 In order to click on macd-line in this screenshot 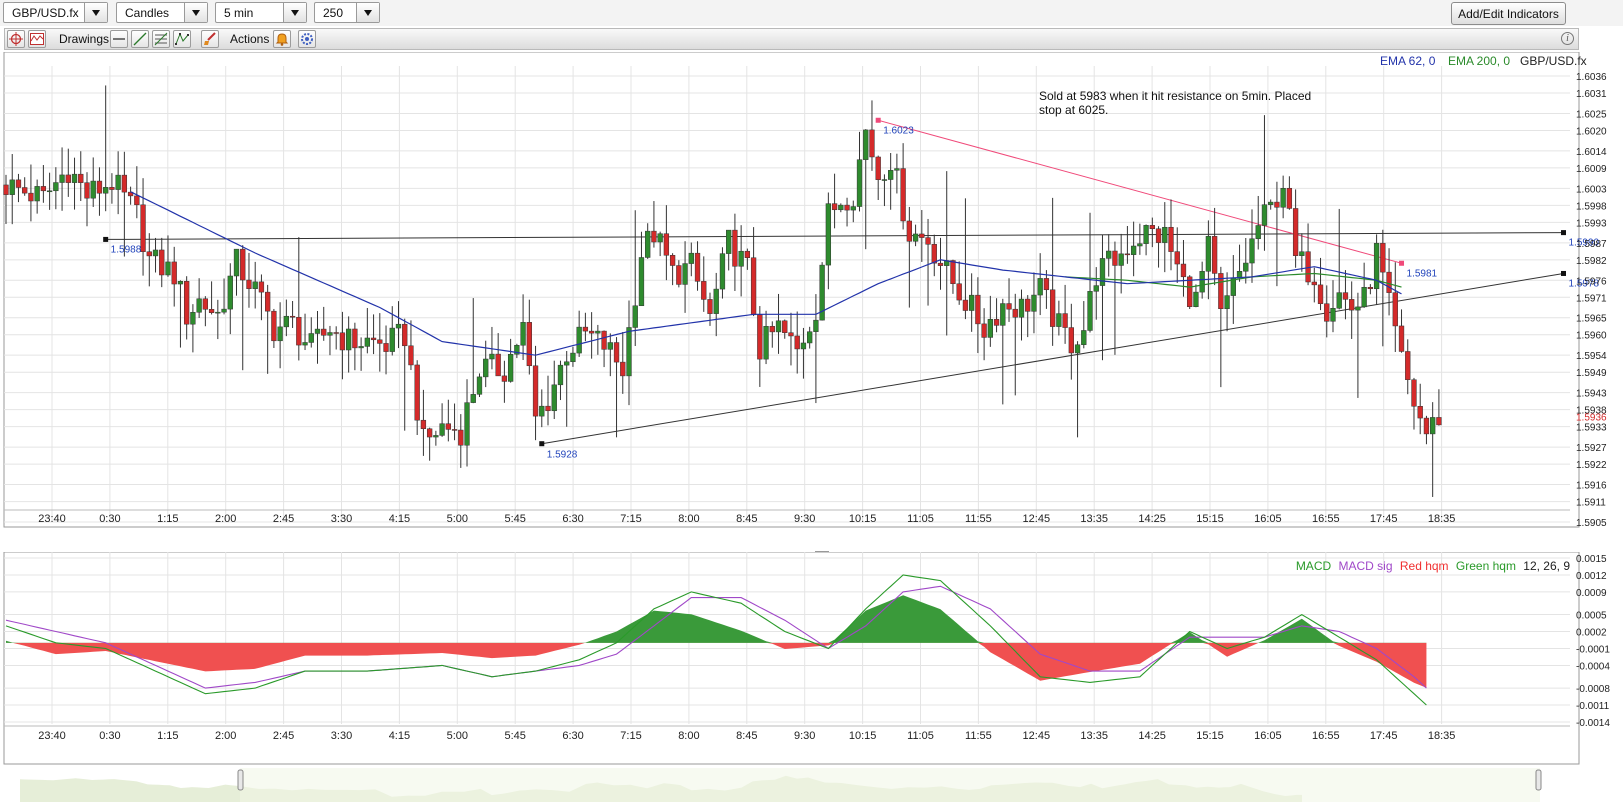, I will do `click(716, 640)`.